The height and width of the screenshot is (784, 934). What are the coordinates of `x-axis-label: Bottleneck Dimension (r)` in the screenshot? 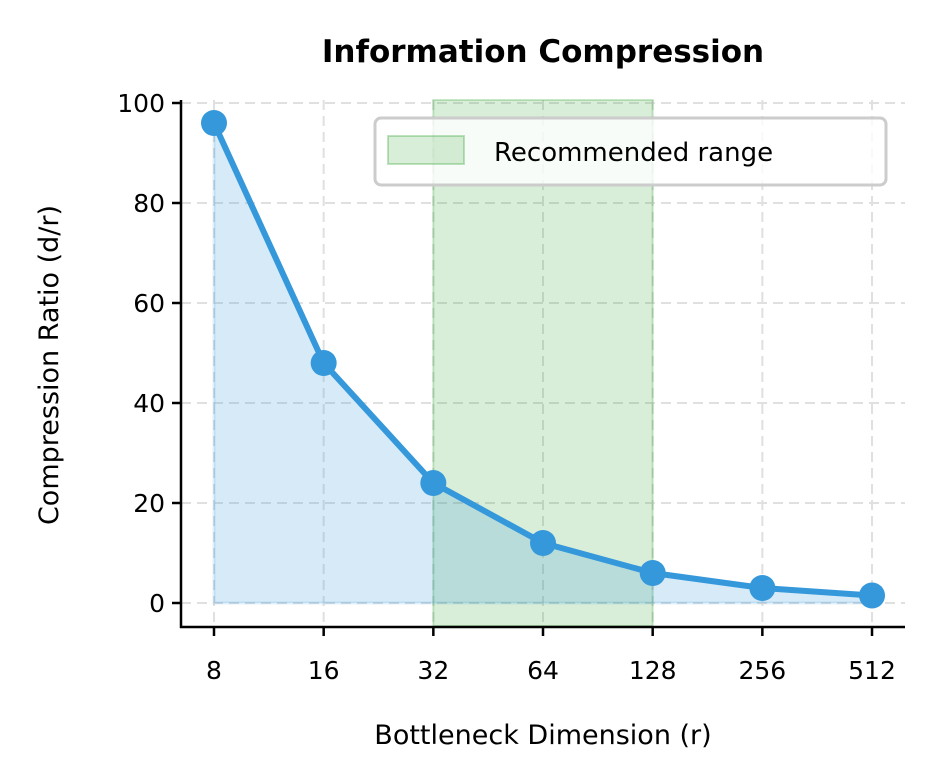 It's located at (542, 735).